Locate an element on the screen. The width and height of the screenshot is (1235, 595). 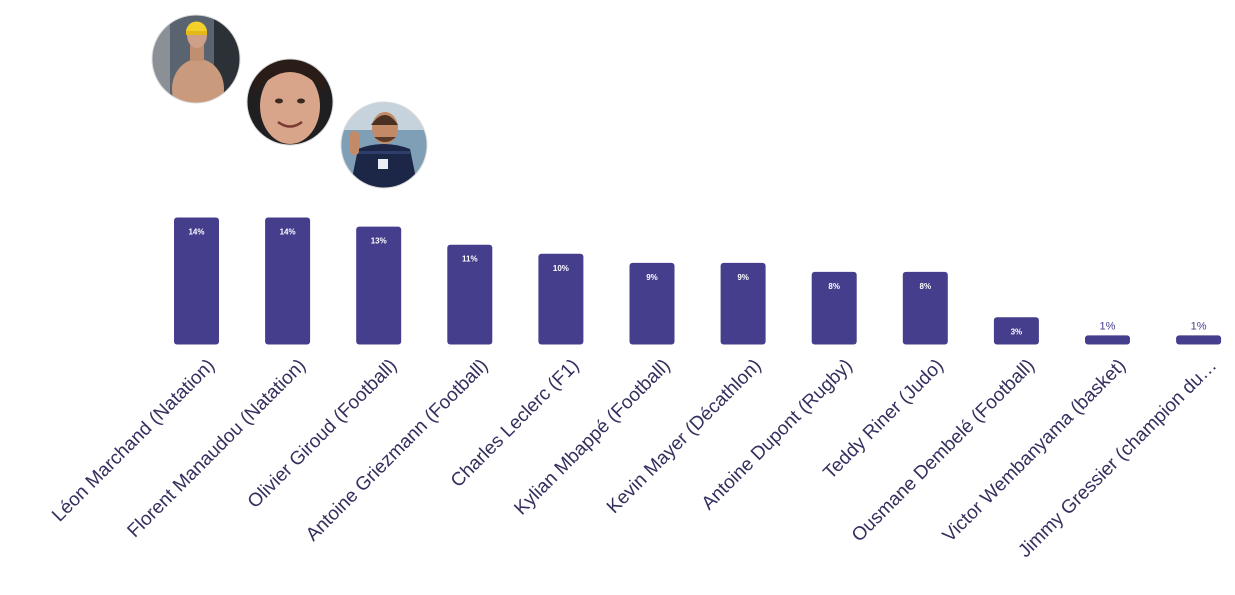
category-label: Florent Manaudou (Natation) is located at coordinates (217, 448).